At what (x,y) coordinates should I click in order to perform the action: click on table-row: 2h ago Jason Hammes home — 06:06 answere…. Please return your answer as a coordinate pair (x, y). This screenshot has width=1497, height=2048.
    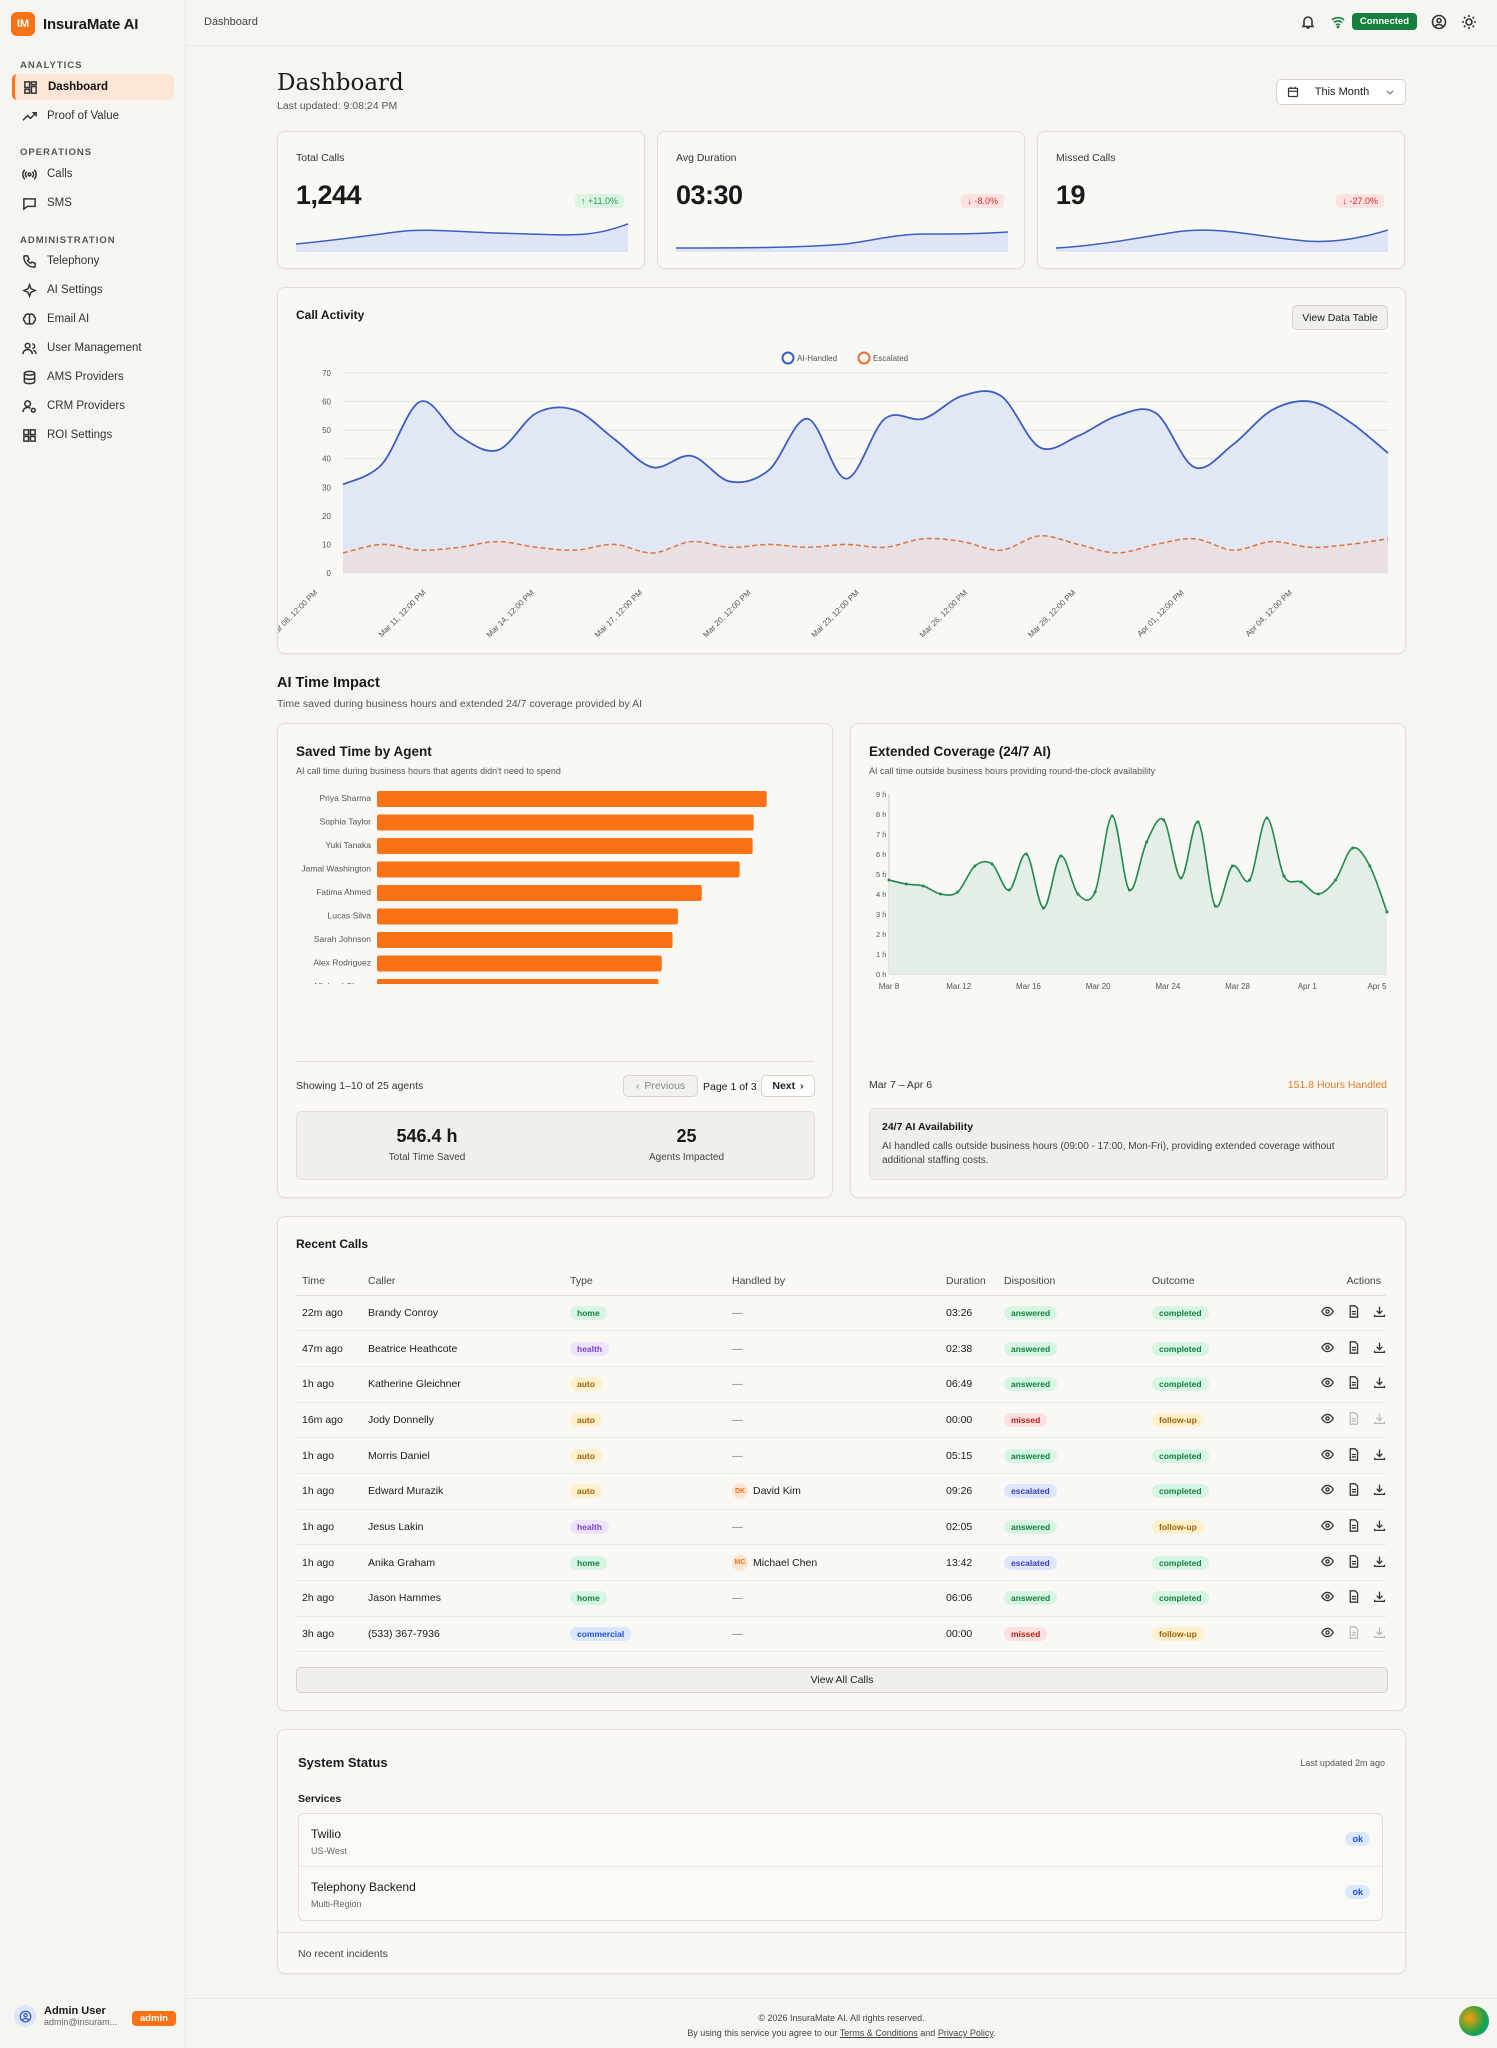
    Looking at the image, I should click on (841, 1598).